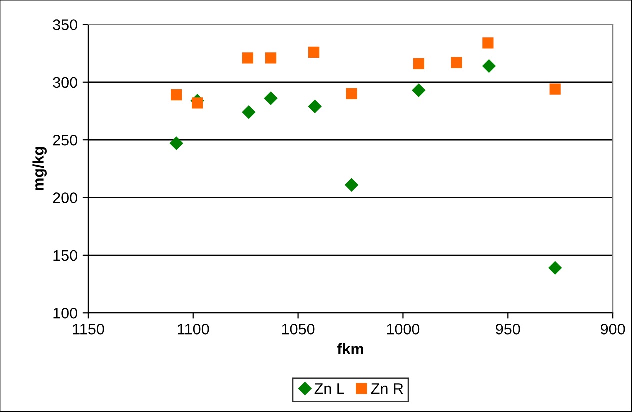 The image size is (632, 412). I want to click on x-tick-label: 1100, so click(194, 329).